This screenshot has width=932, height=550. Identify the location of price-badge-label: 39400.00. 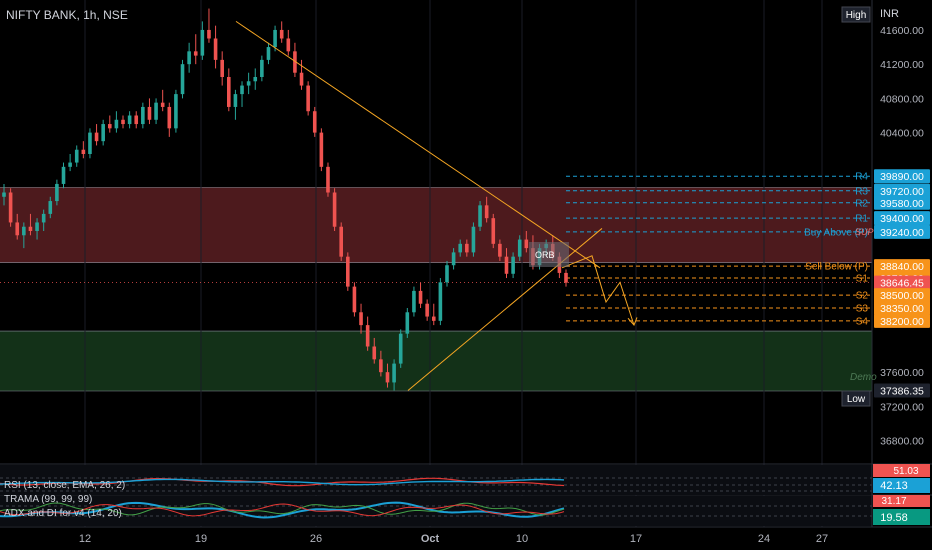
(902, 219).